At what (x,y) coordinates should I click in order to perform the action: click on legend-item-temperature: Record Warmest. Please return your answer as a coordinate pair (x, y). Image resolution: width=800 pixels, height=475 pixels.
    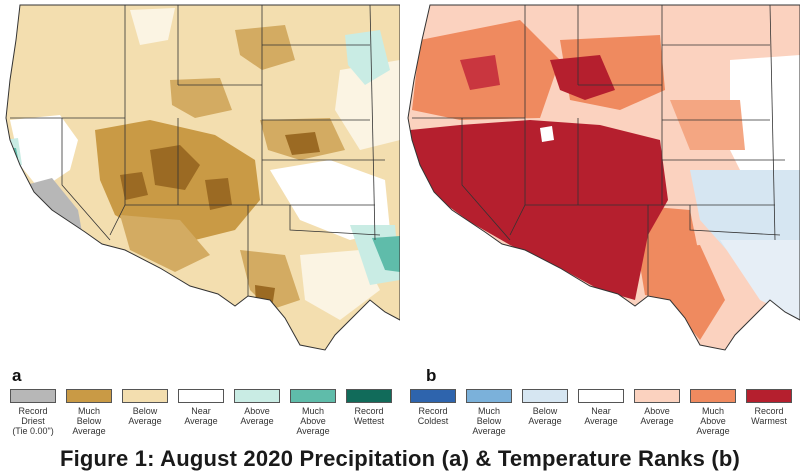
    Looking at the image, I should click on (769, 407).